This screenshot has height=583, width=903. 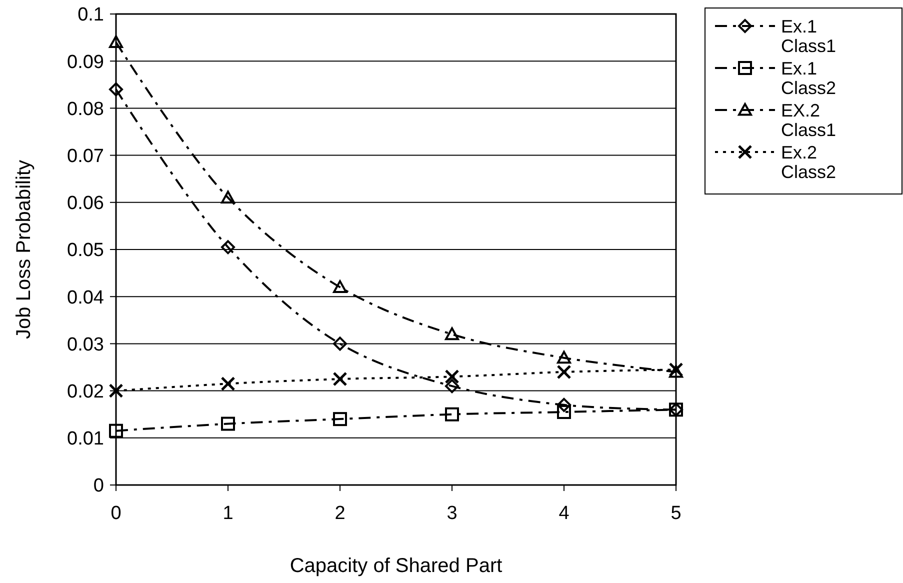 What do you see at coordinates (85, 109) in the screenshot?
I see `y-tick-label: 0.08` at bounding box center [85, 109].